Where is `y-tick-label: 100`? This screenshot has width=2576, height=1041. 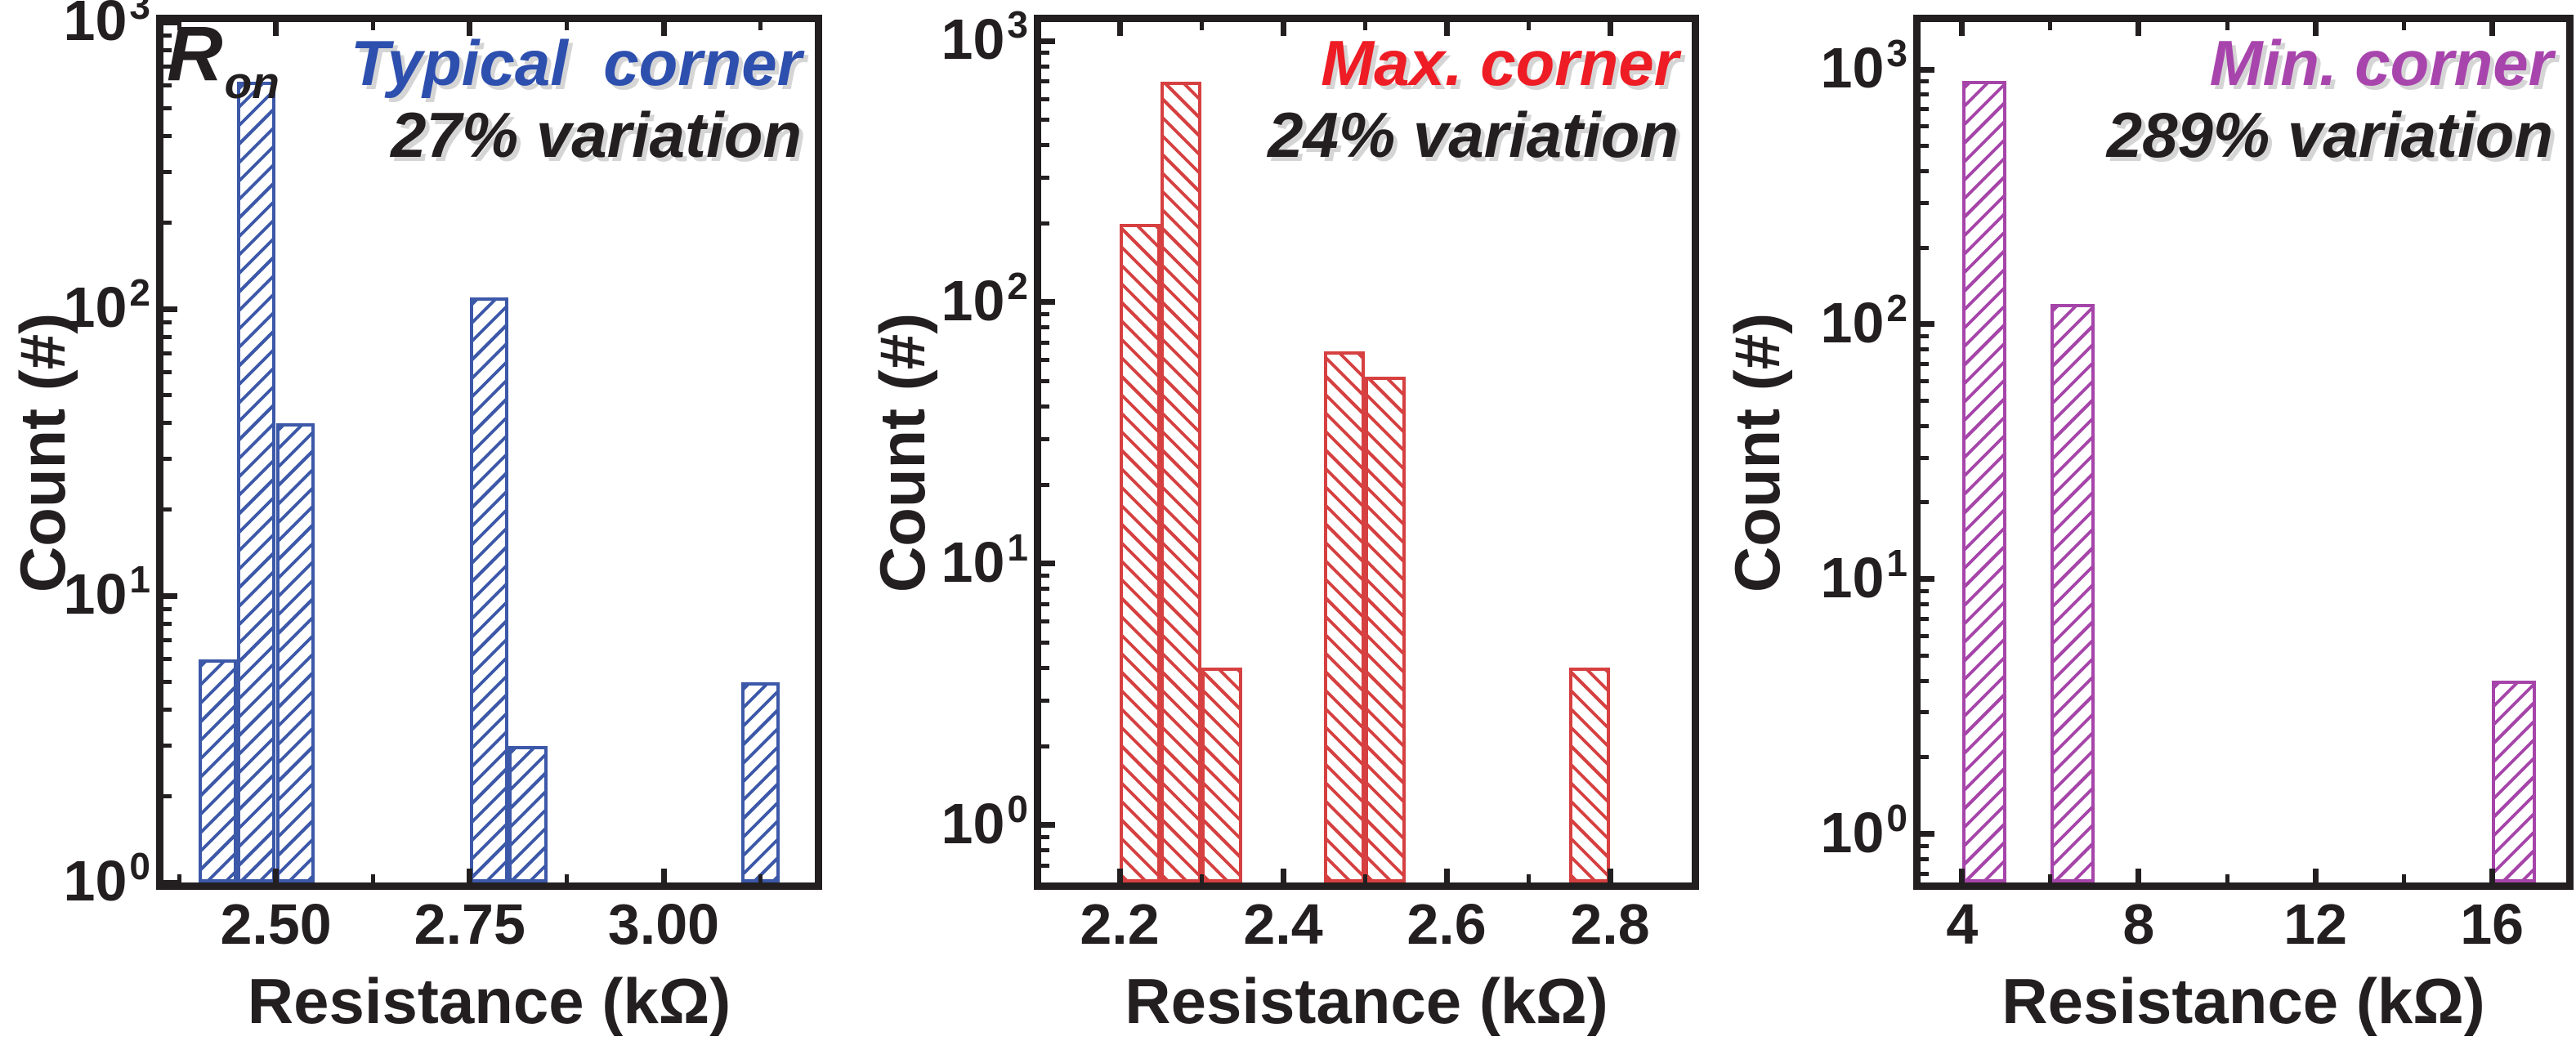
y-tick-label: 100 is located at coordinates (1735, 832).